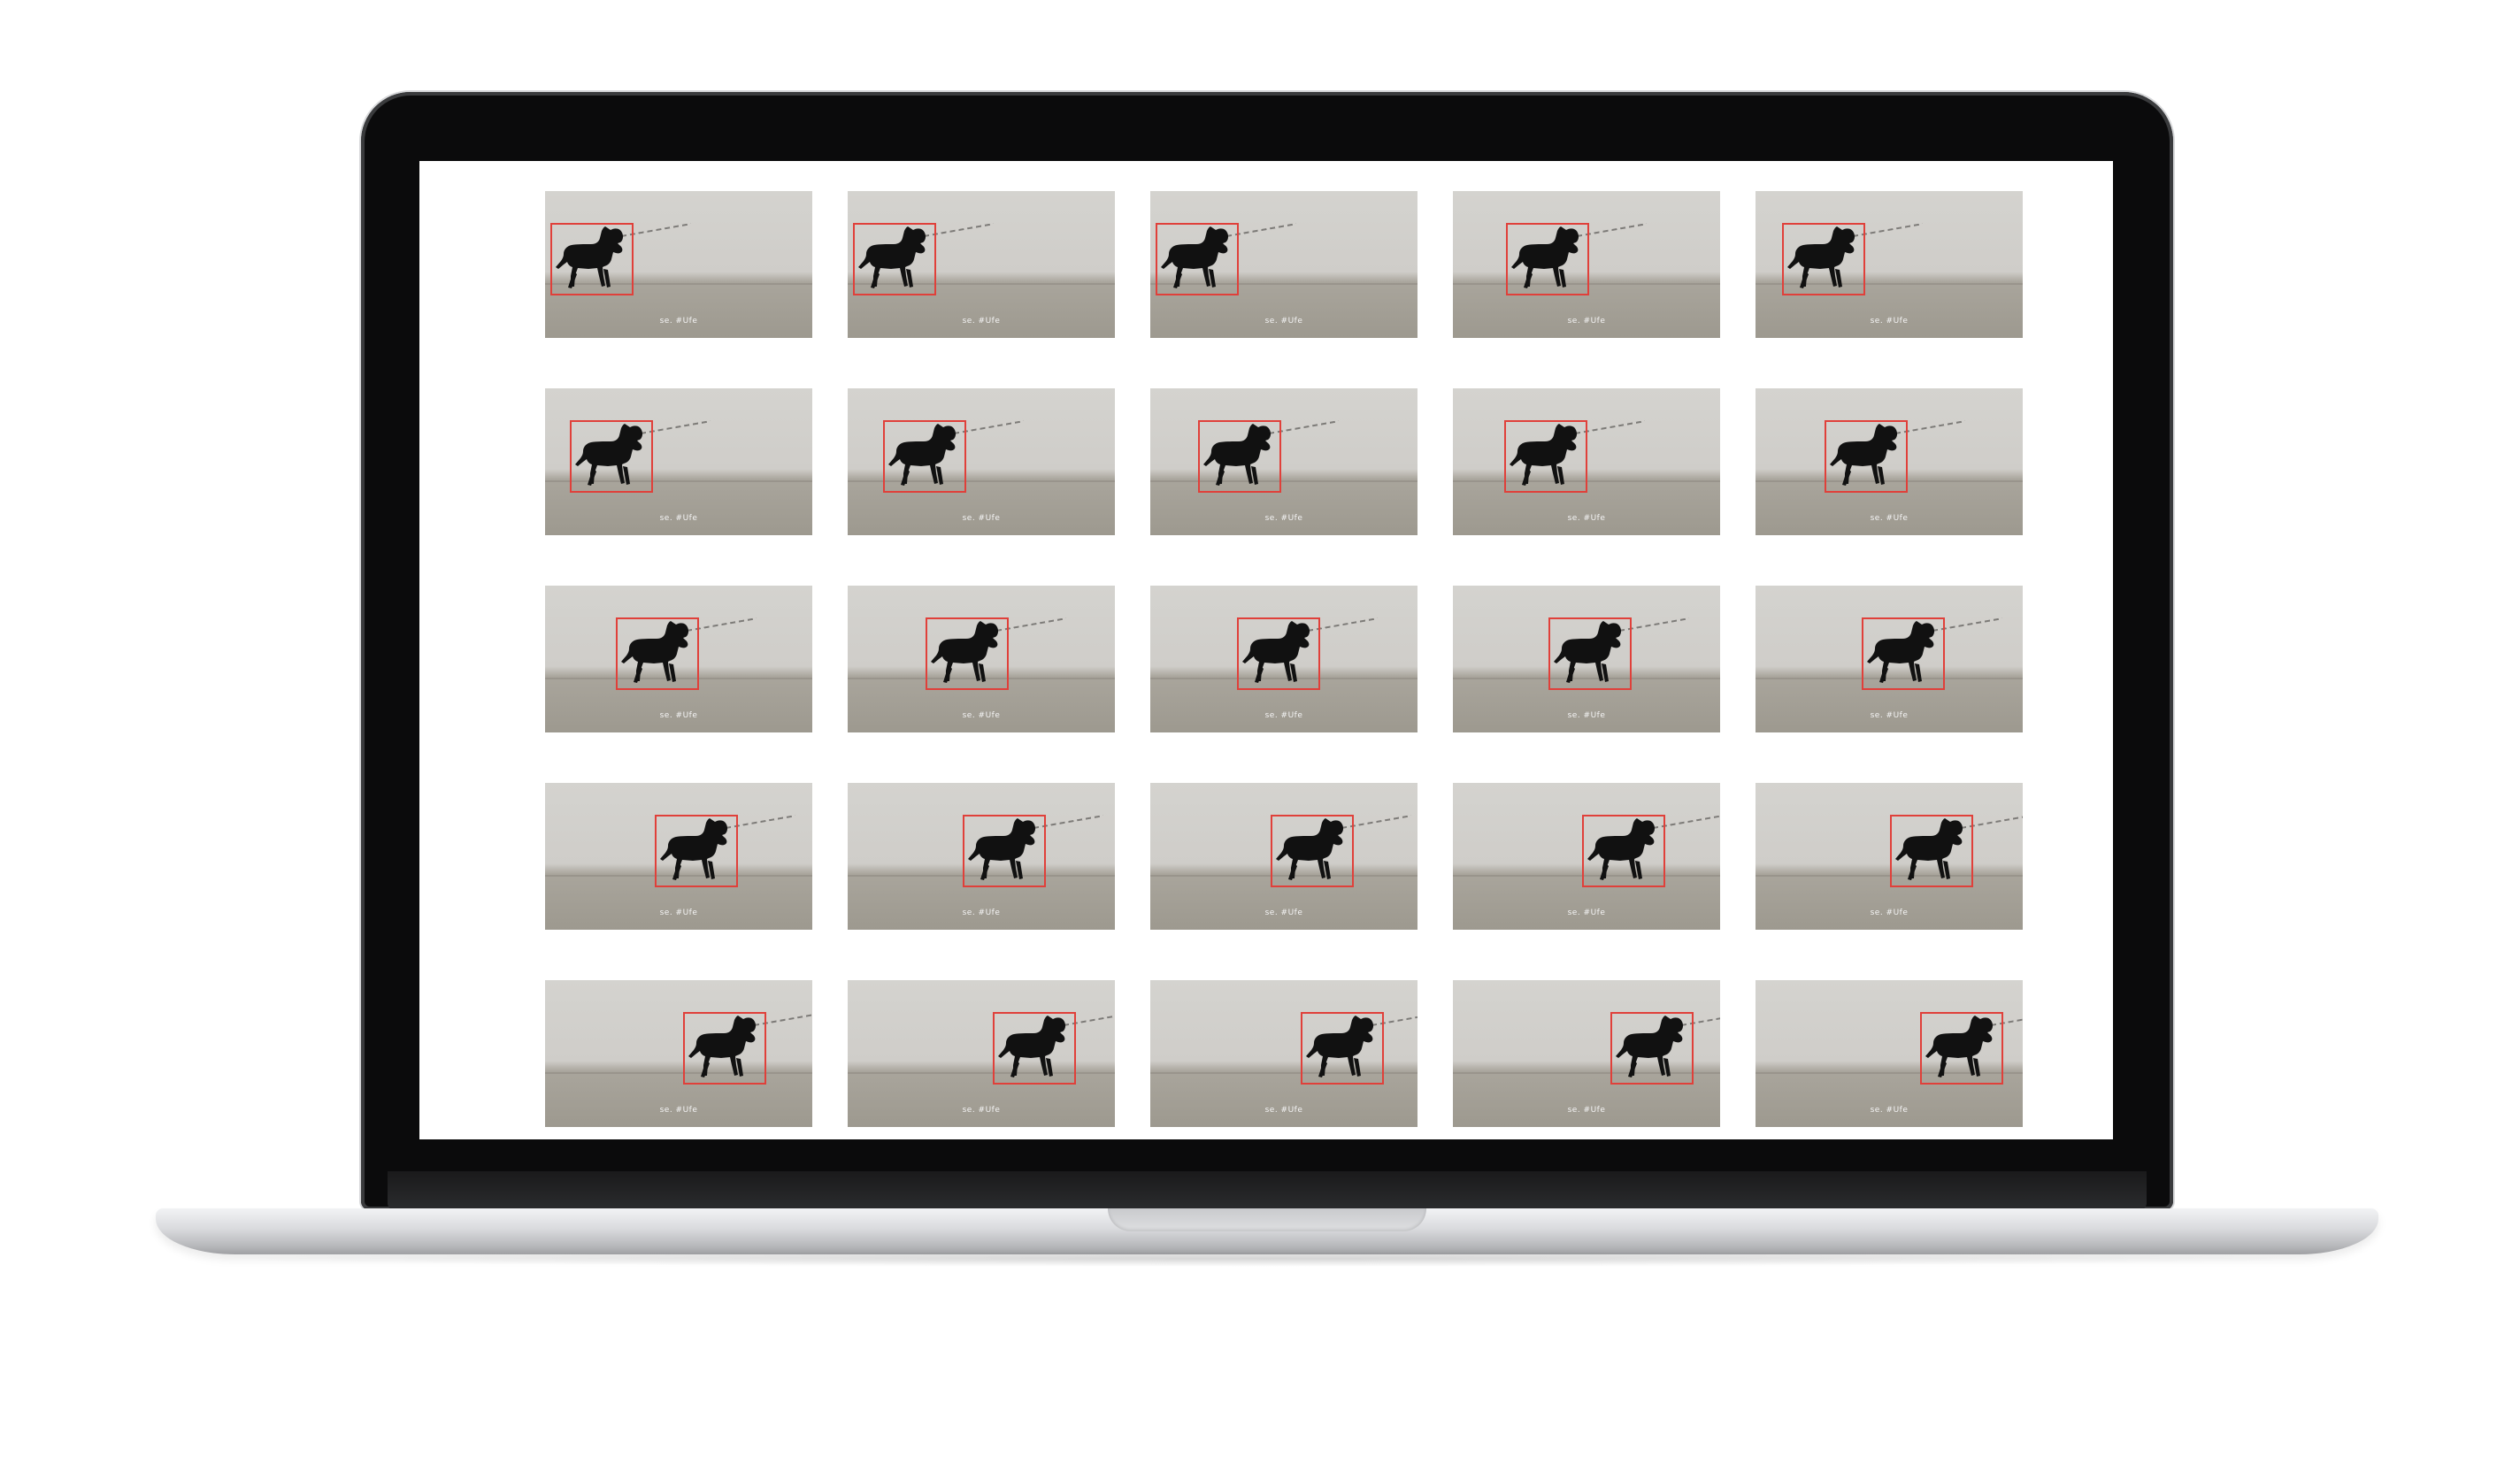  I want to click on base-shadow, so click(1265, 1259).